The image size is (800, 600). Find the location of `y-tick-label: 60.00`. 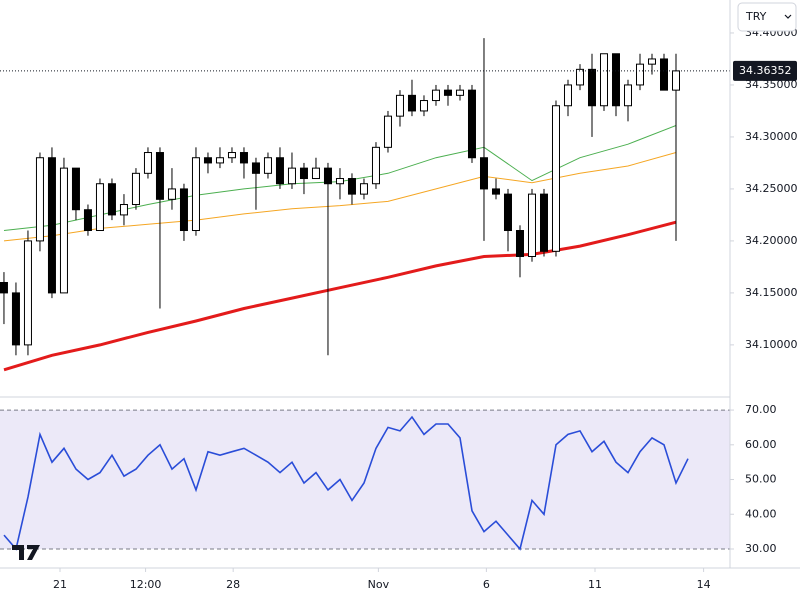

y-tick-label: 60.00 is located at coordinates (761, 444).